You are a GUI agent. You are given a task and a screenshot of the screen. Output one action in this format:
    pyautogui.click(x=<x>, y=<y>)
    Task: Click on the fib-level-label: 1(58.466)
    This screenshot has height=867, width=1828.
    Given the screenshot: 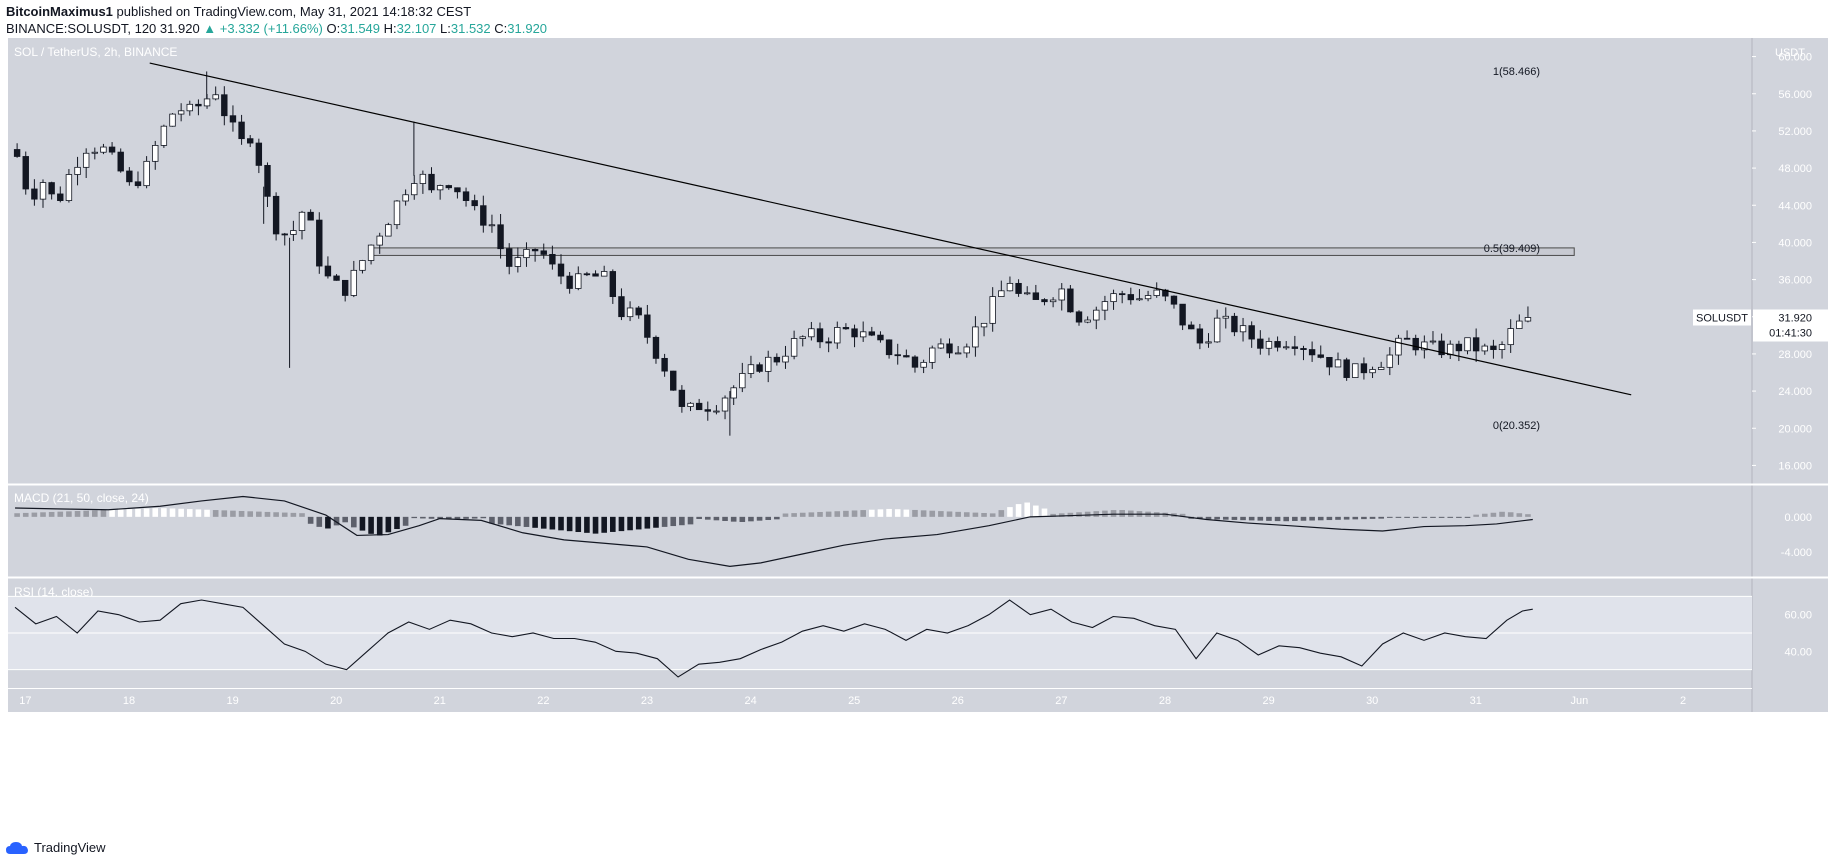 What is the action you would take?
    pyautogui.click(x=1516, y=72)
    